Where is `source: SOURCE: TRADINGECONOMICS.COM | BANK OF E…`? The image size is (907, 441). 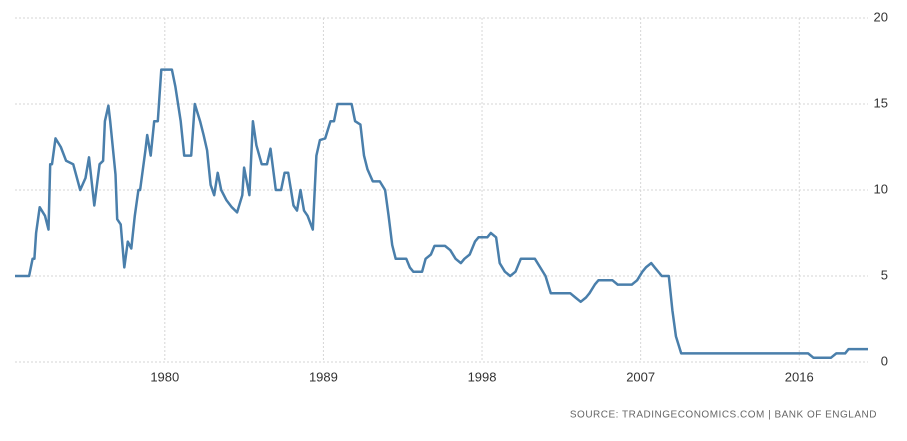 source: SOURCE: TRADINGECONOMICS.COM | BANK OF E… is located at coordinates (723, 415).